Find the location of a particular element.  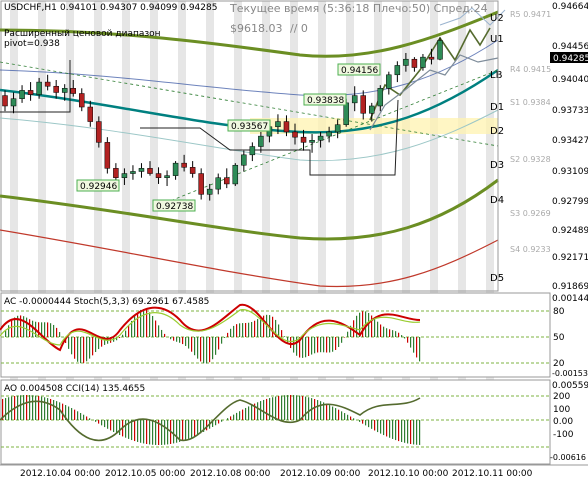

level-faint-label: R4 0.9415 is located at coordinates (530, 69).